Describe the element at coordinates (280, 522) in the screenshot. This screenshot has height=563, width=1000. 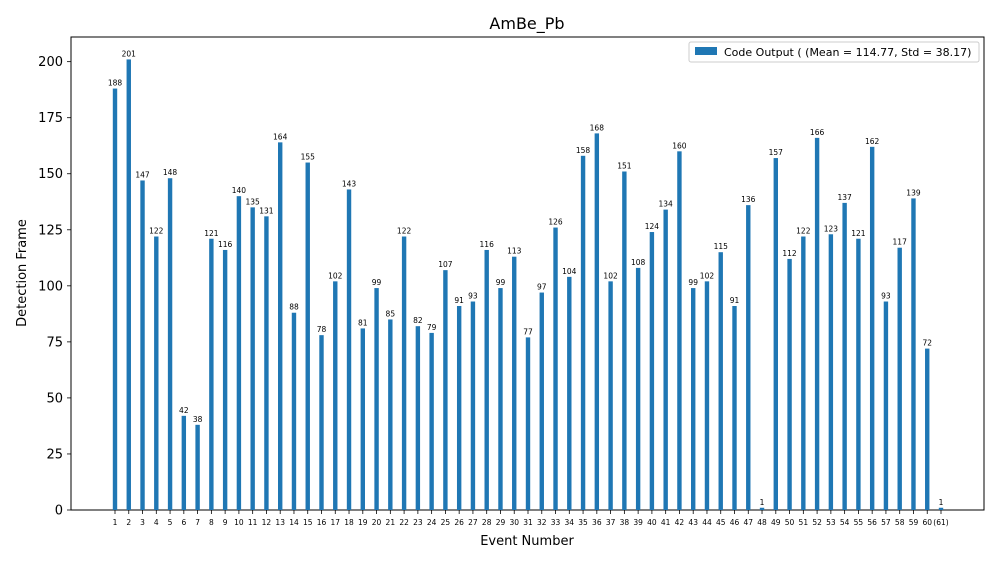
I see `x-tick-label-13: 13` at that location.